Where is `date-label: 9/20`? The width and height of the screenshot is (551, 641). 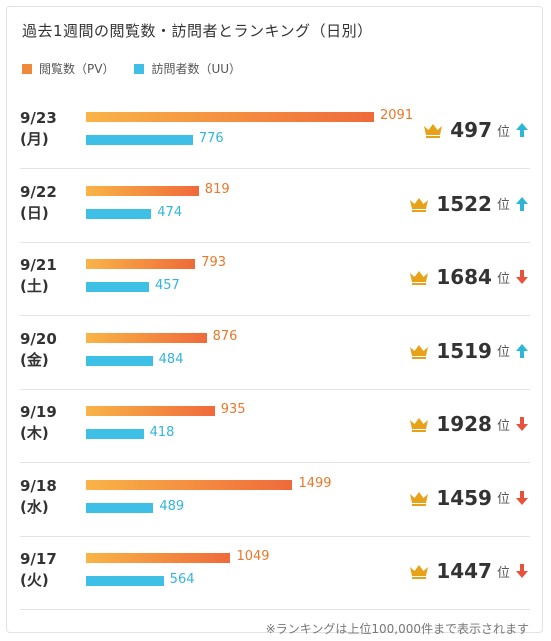 date-label: 9/20 is located at coordinates (38, 338).